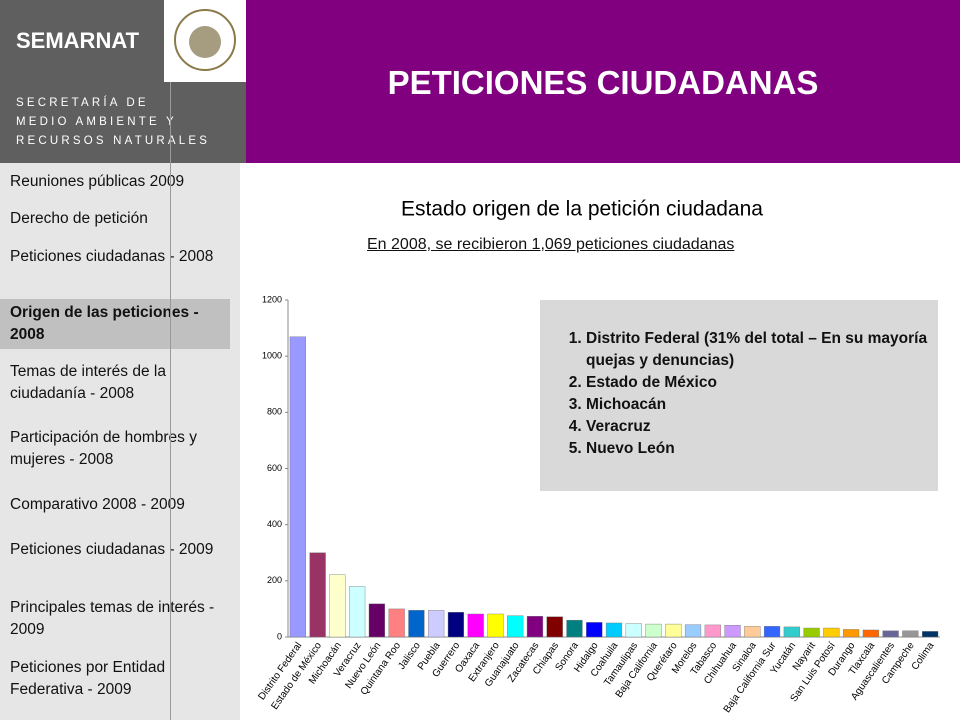 The width and height of the screenshot is (960, 720). Describe the element at coordinates (88, 678) in the screenshot. I see `nav-item: Peticiones por Entidad Federativa - 2009` at that location.